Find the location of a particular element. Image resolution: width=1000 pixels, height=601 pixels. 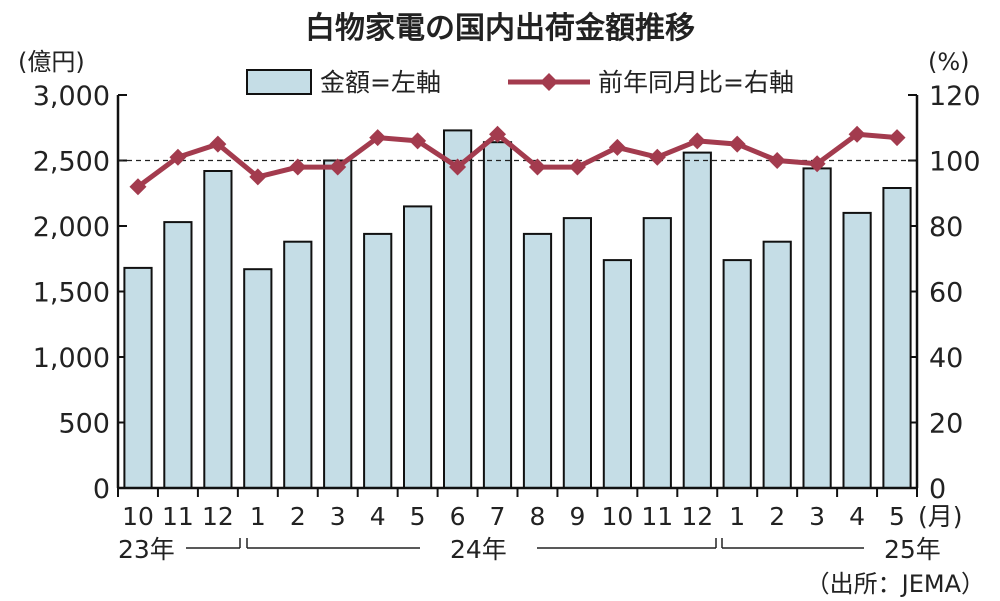

x-tick-label-8: 6 is located at coordinates (458, 516).